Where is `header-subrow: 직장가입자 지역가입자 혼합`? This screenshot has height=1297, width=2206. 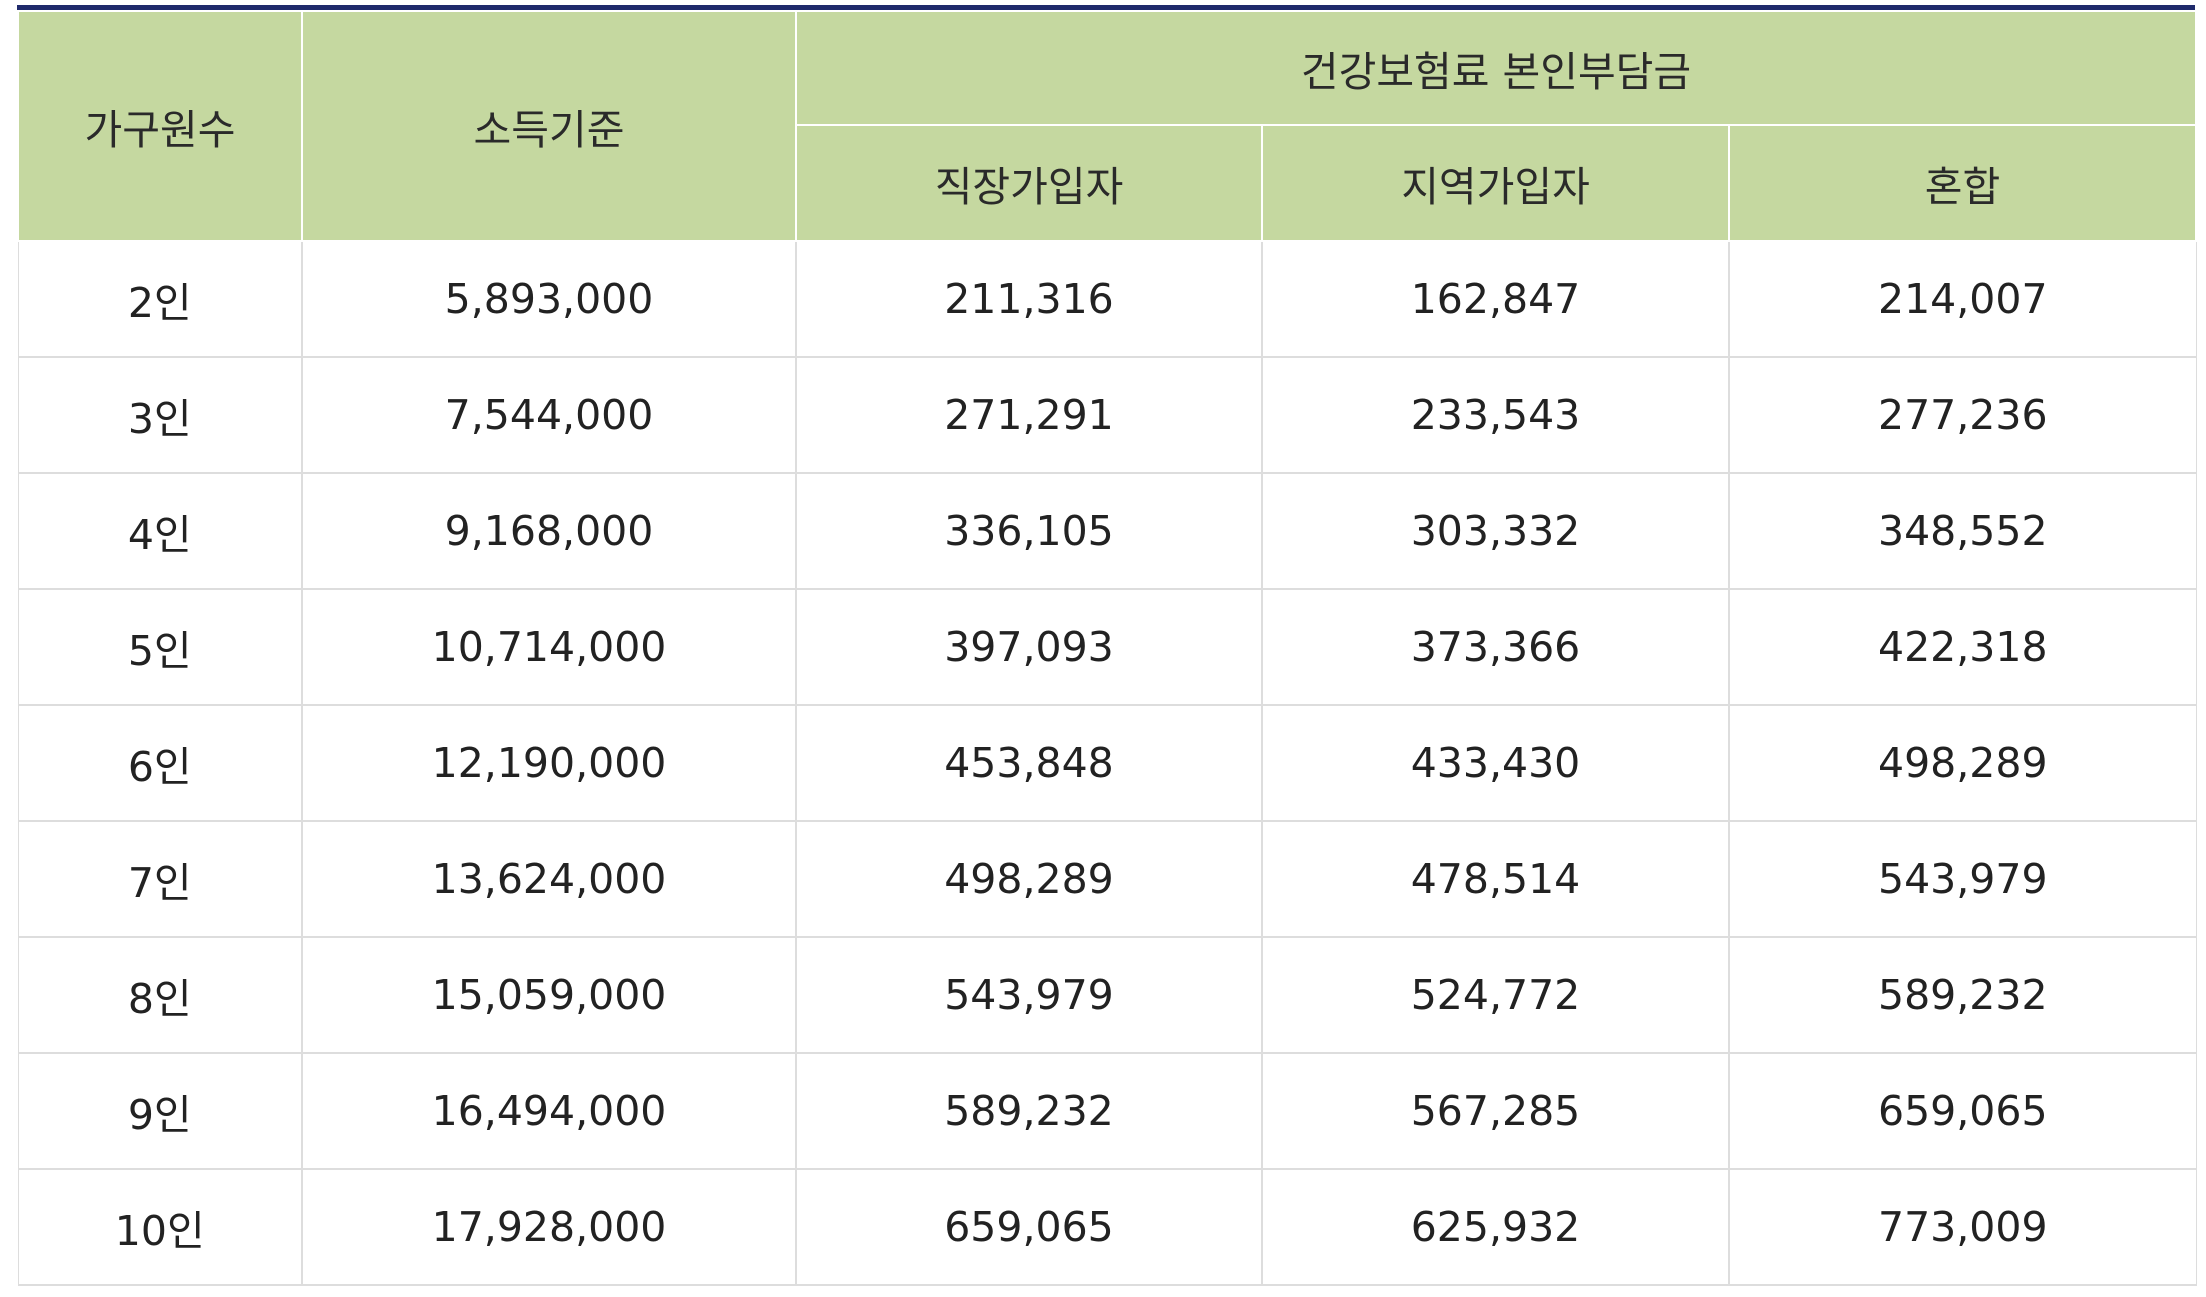 header-subrow: 직장가입자 지역가입자 혼합 is located at coordinates (1108, 183).